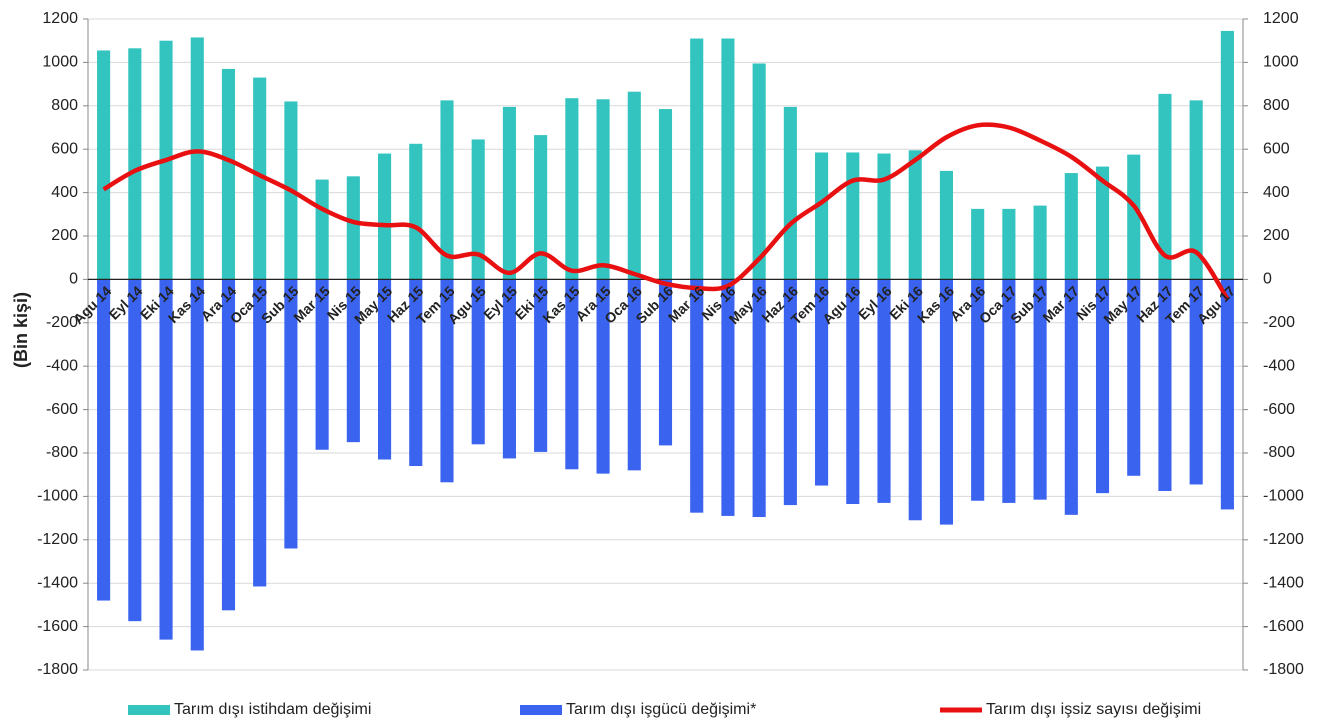 Image resolution: width=1335 pixels, height=727 pixels. I want to click on y2-tick-label: -200, so click(1279, 322).